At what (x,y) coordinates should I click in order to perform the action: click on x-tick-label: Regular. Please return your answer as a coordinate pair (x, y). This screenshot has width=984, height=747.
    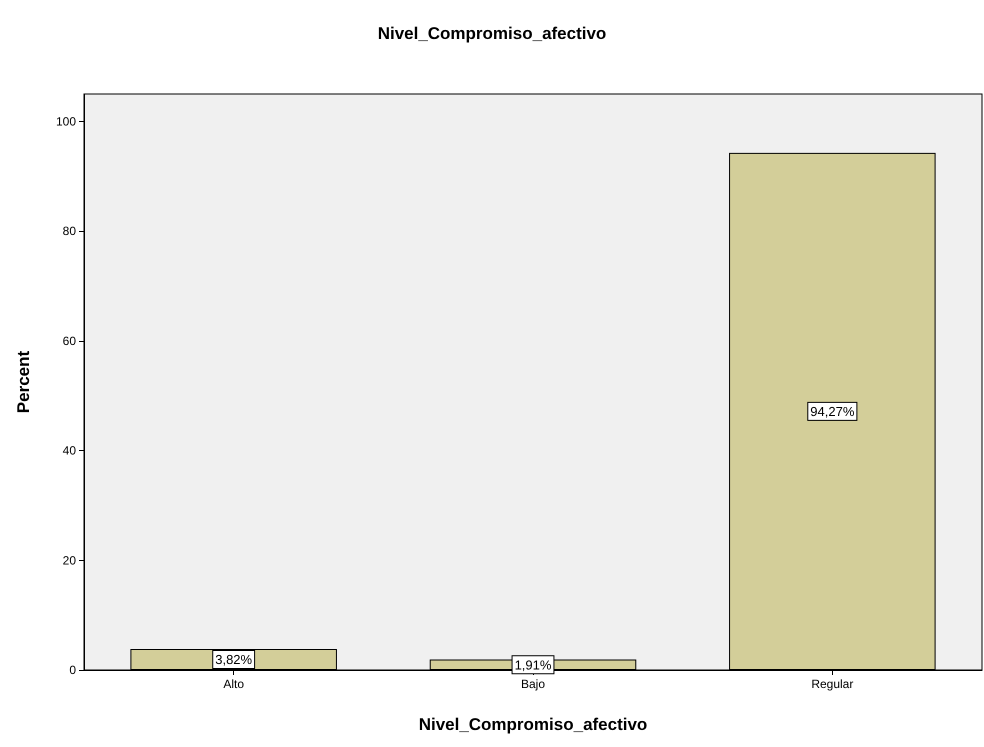
    Looking at the image, I should click on (832, 684).